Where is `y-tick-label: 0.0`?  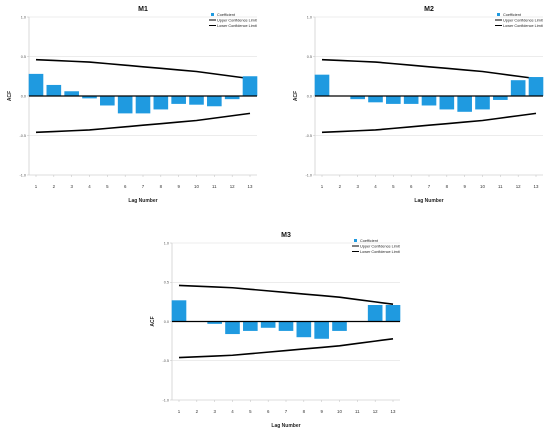 y-tick-label: 0.0 is located at coordinates (23, 96).